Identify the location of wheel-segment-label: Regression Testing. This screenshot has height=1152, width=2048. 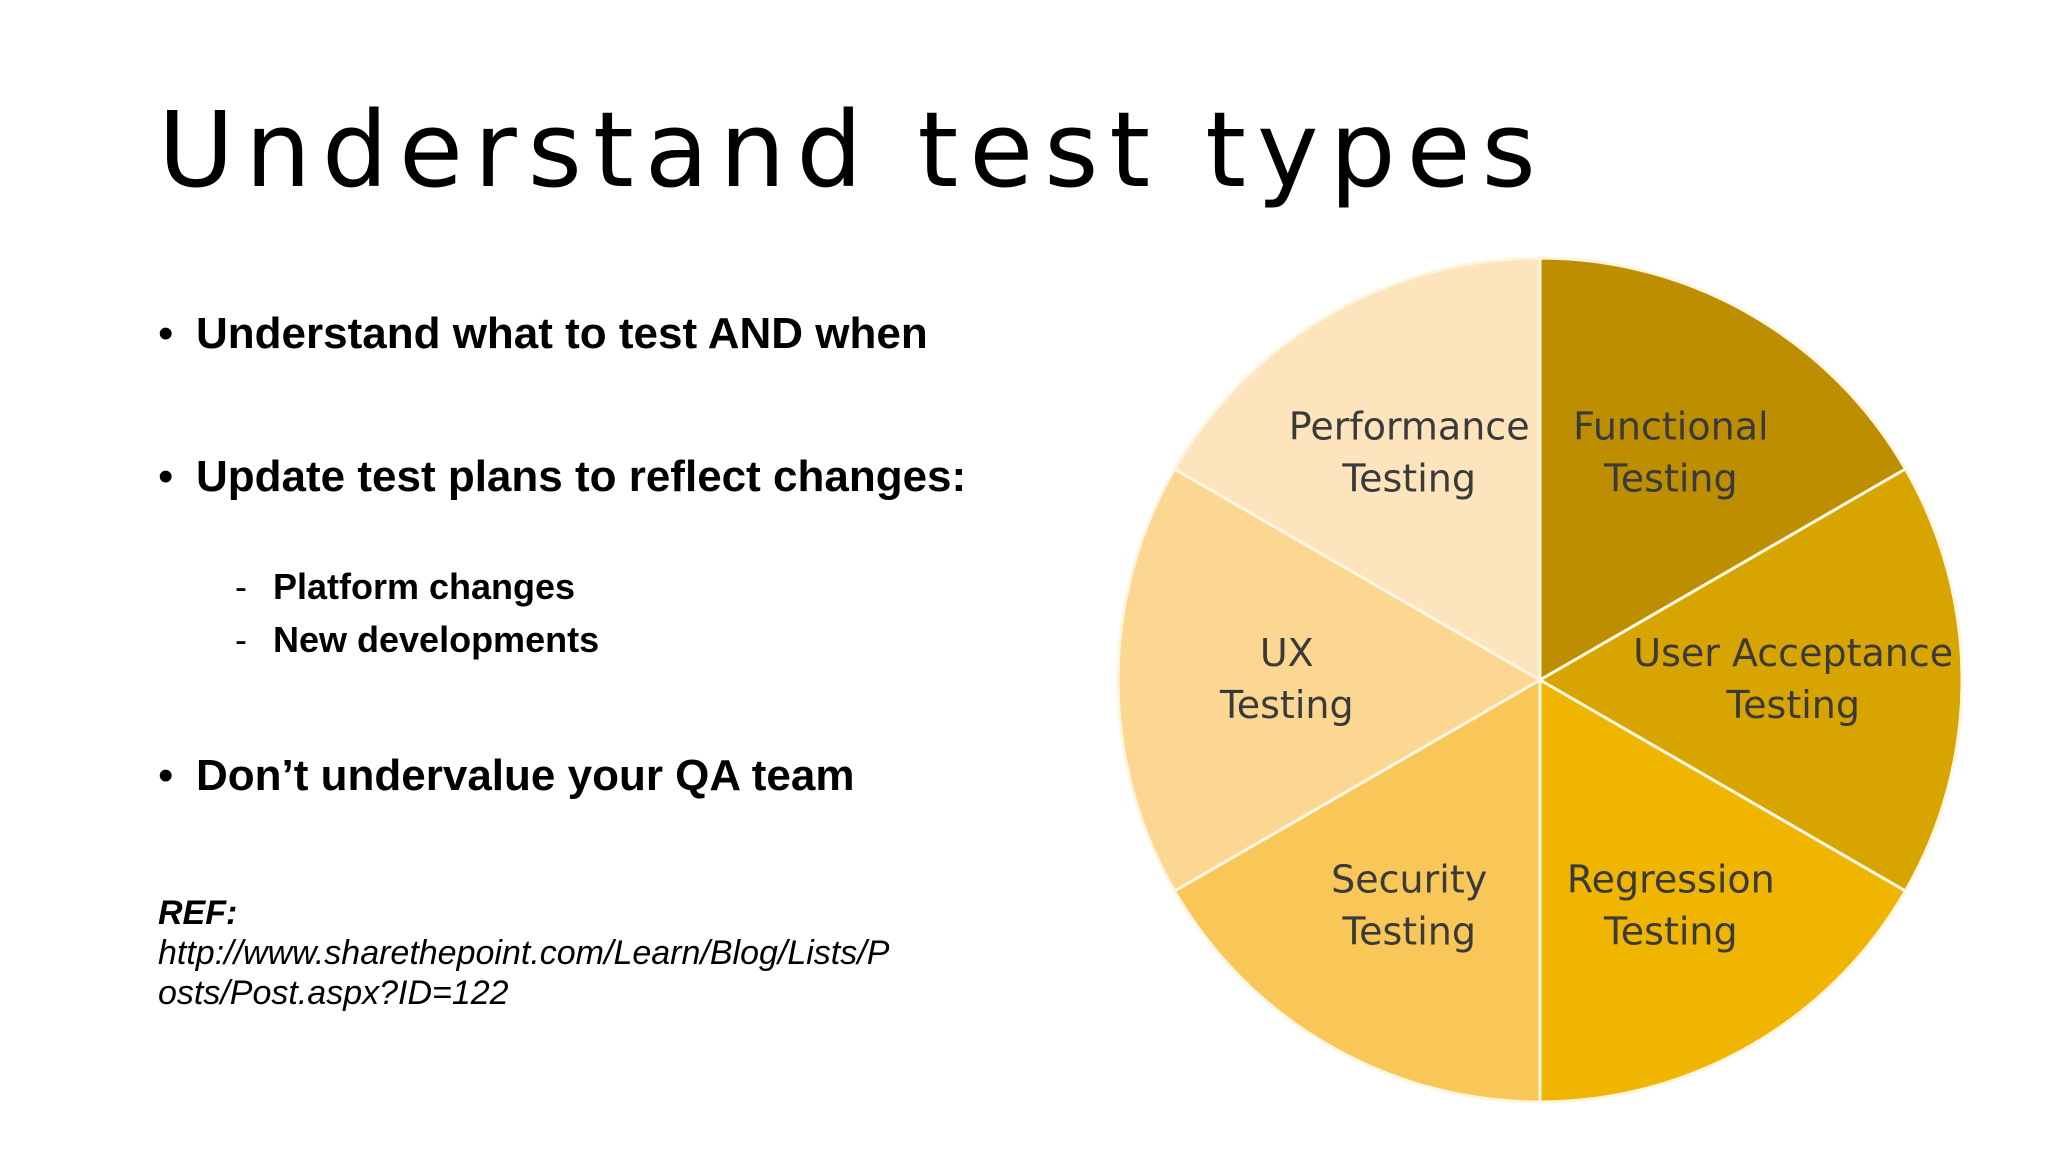
(1671, 906).